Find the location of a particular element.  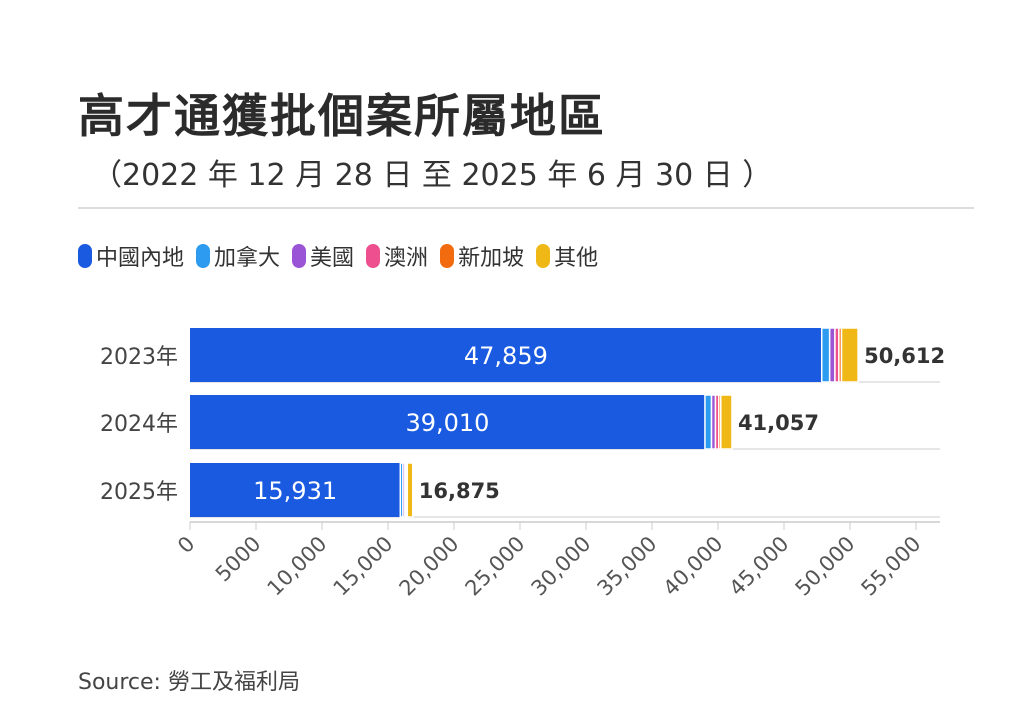

x-tick-label: 10,000 is located at coordinates (297, 566).